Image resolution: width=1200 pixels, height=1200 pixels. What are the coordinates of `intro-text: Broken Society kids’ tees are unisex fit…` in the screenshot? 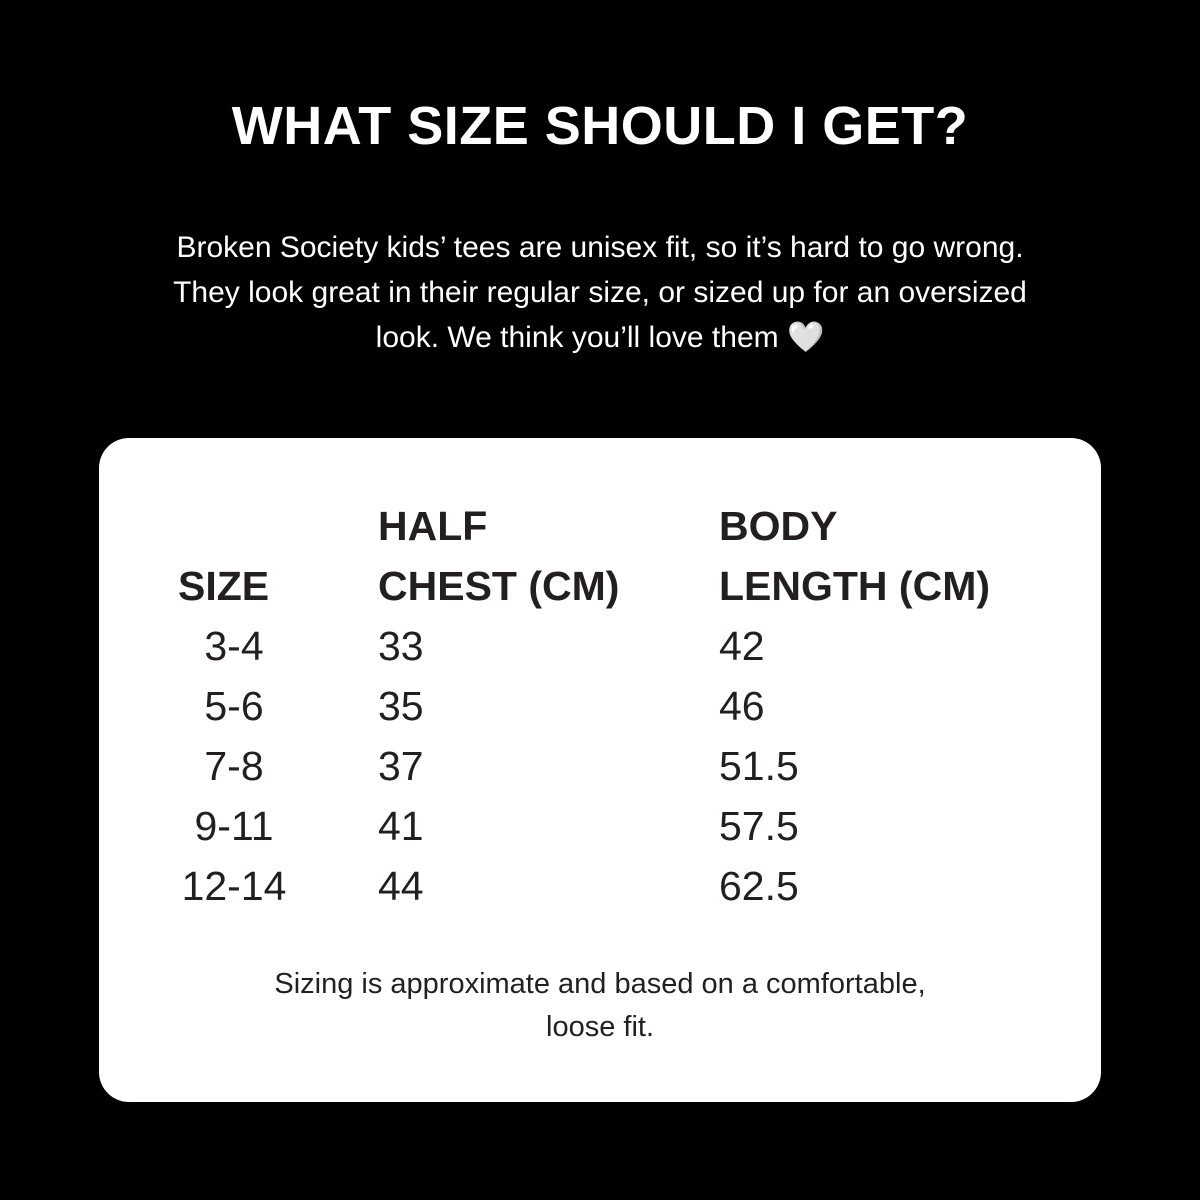 It's located at (600, 292).